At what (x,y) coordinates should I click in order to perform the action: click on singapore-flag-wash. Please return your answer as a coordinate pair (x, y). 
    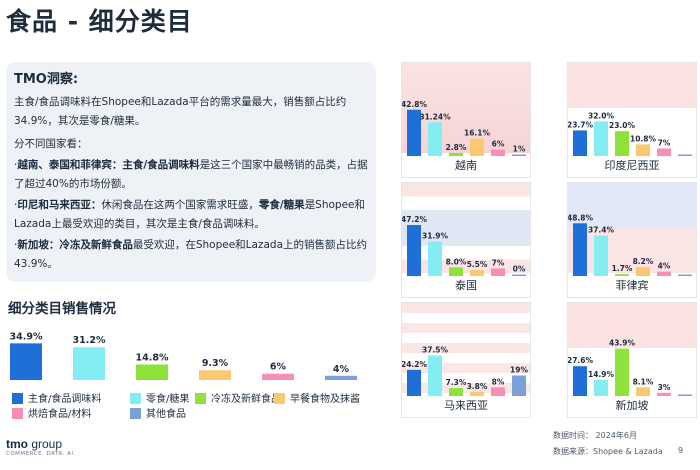
    Looking at the image, I should click on (632, 348).